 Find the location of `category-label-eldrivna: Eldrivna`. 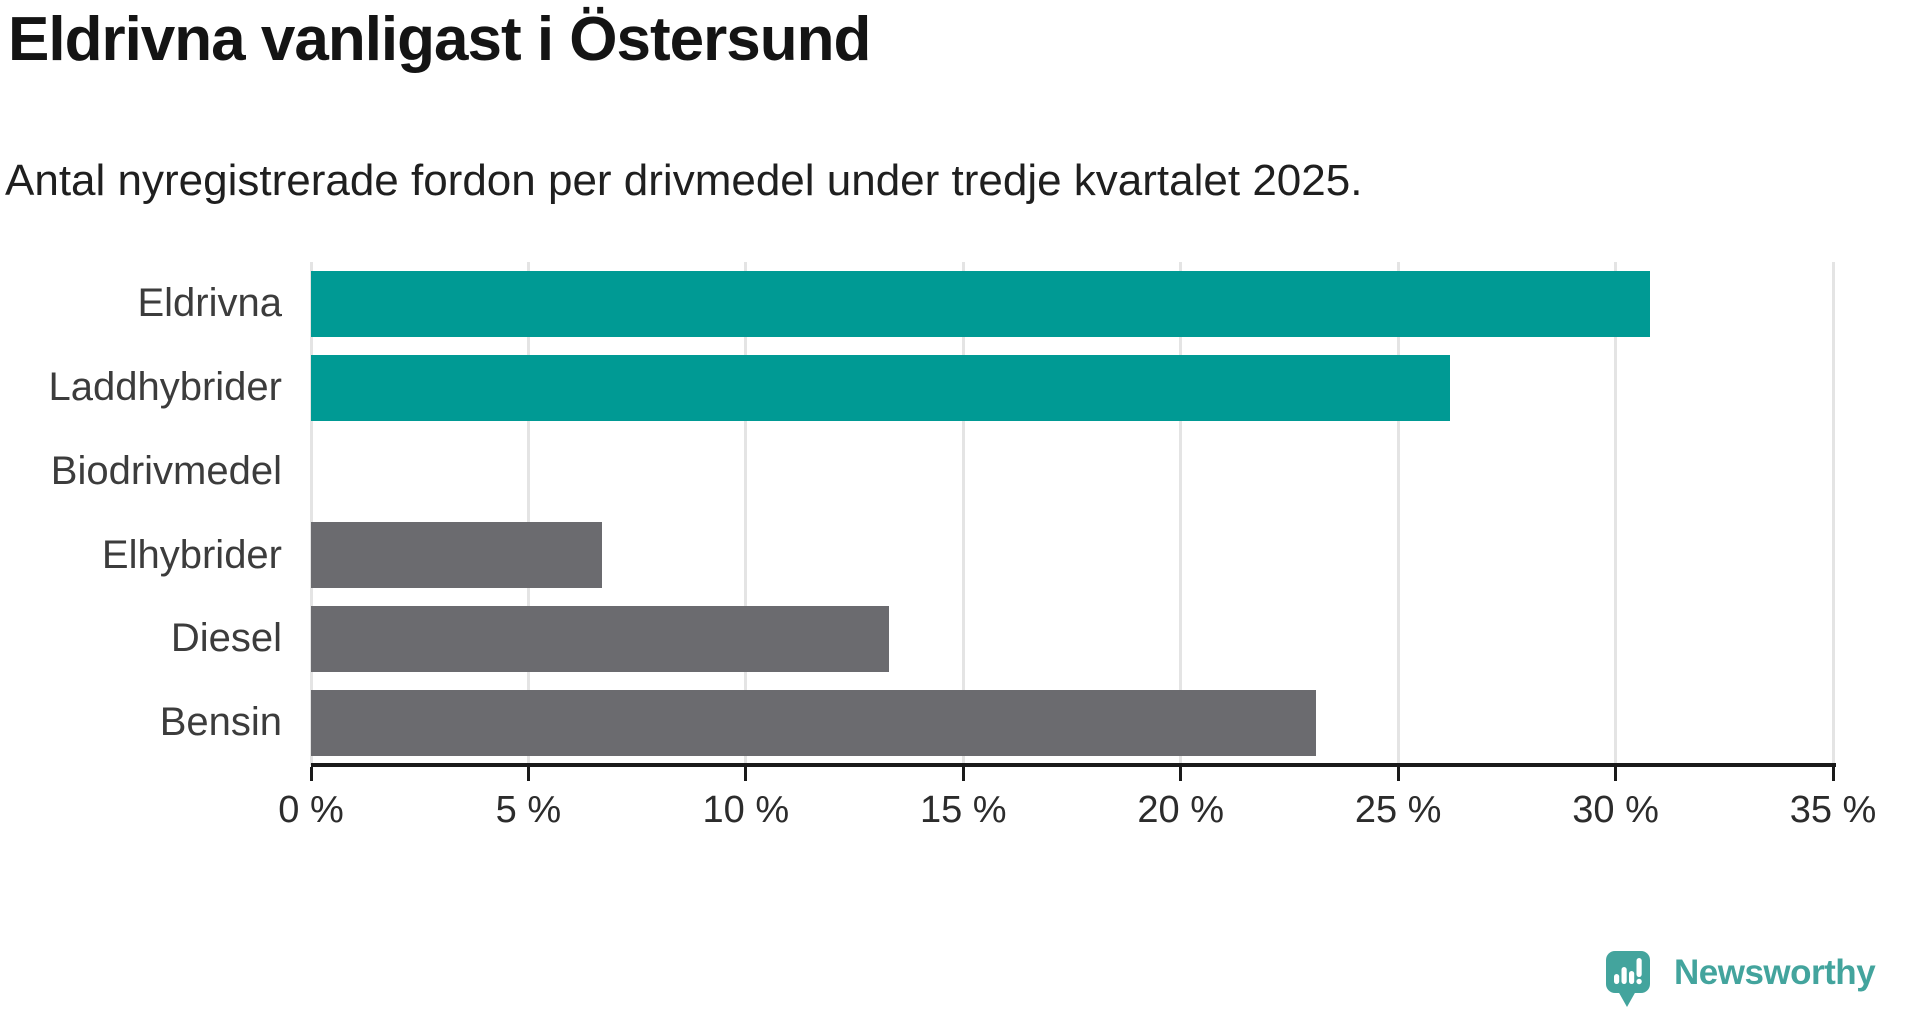

category-label-eldrivna: Eldrivna is located at coordinates (209, 303).